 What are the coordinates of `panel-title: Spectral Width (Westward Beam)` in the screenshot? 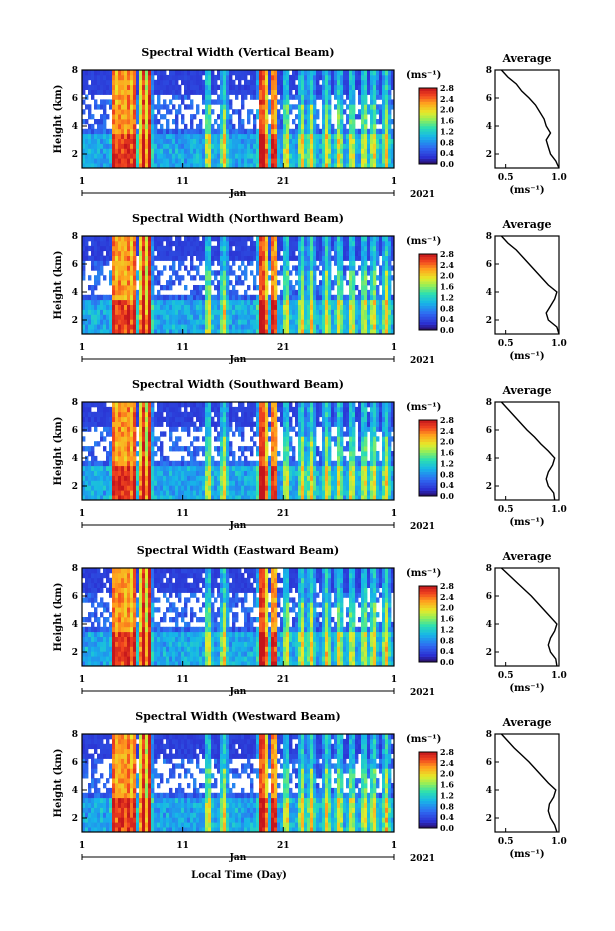 It's located at (237, 716).